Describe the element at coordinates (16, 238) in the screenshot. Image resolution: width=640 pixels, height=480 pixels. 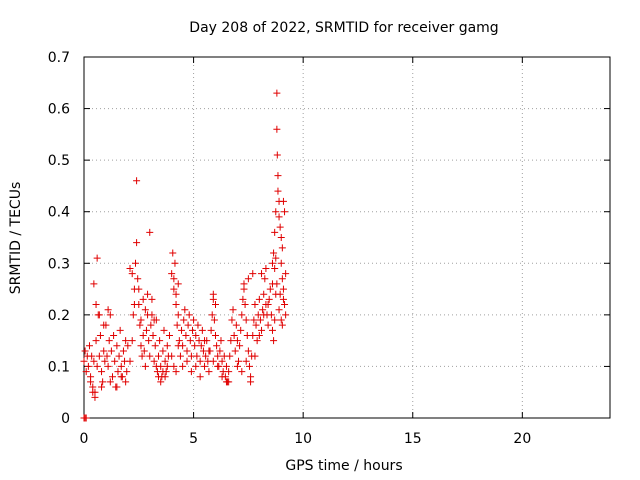
I see `y-axis-title: SRMTID / TECUs` at that location.